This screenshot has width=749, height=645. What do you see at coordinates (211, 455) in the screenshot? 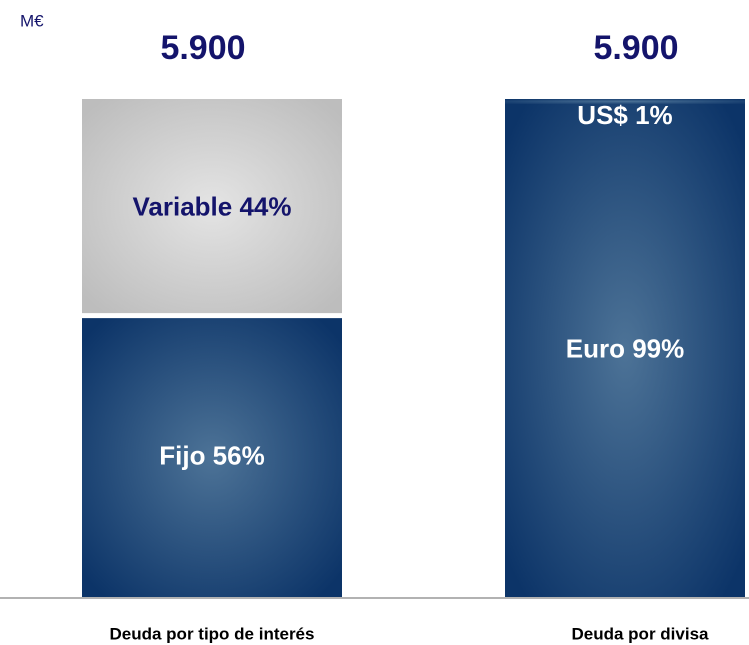
I see `segment-label: Fijo 56%` at bounding box center [211, 455].